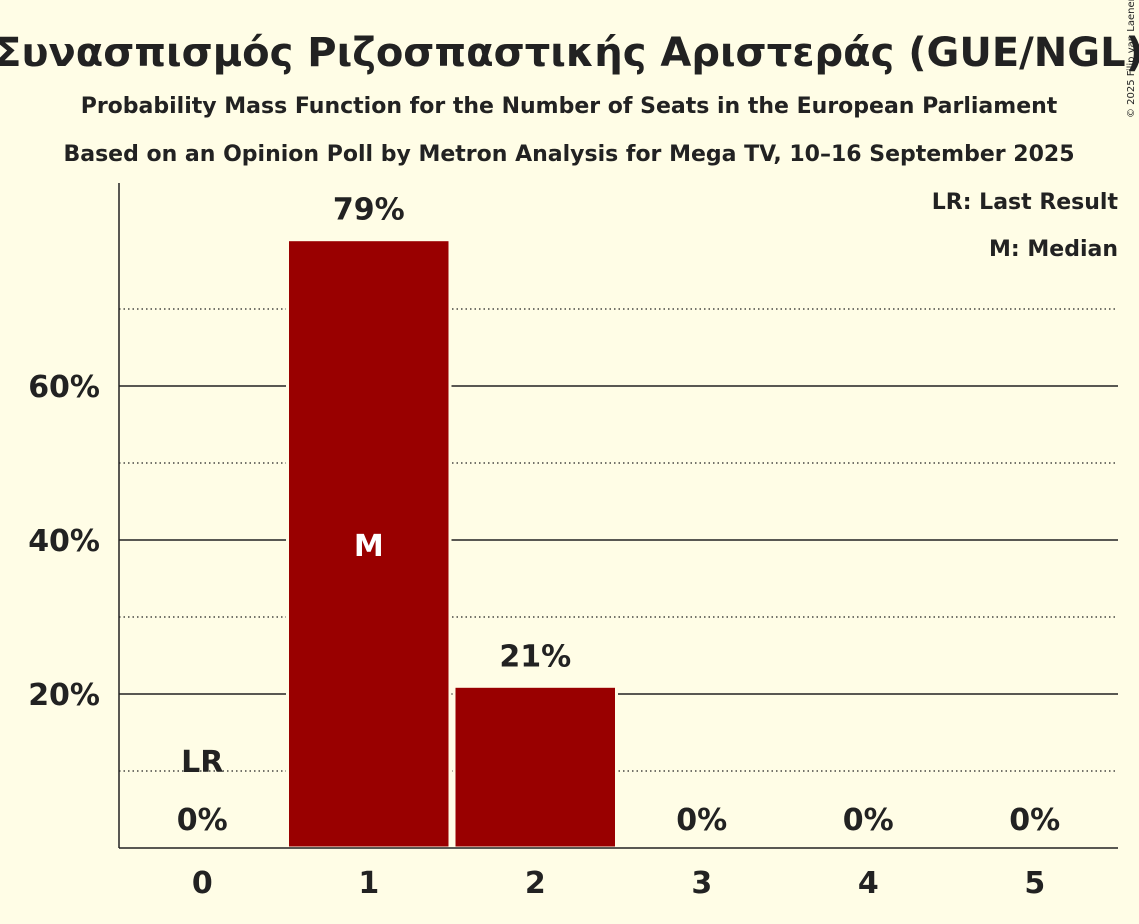  Describe the element at coordinates (369, 210) in the screenshot. I see `value-label-1: 79%` at that location.